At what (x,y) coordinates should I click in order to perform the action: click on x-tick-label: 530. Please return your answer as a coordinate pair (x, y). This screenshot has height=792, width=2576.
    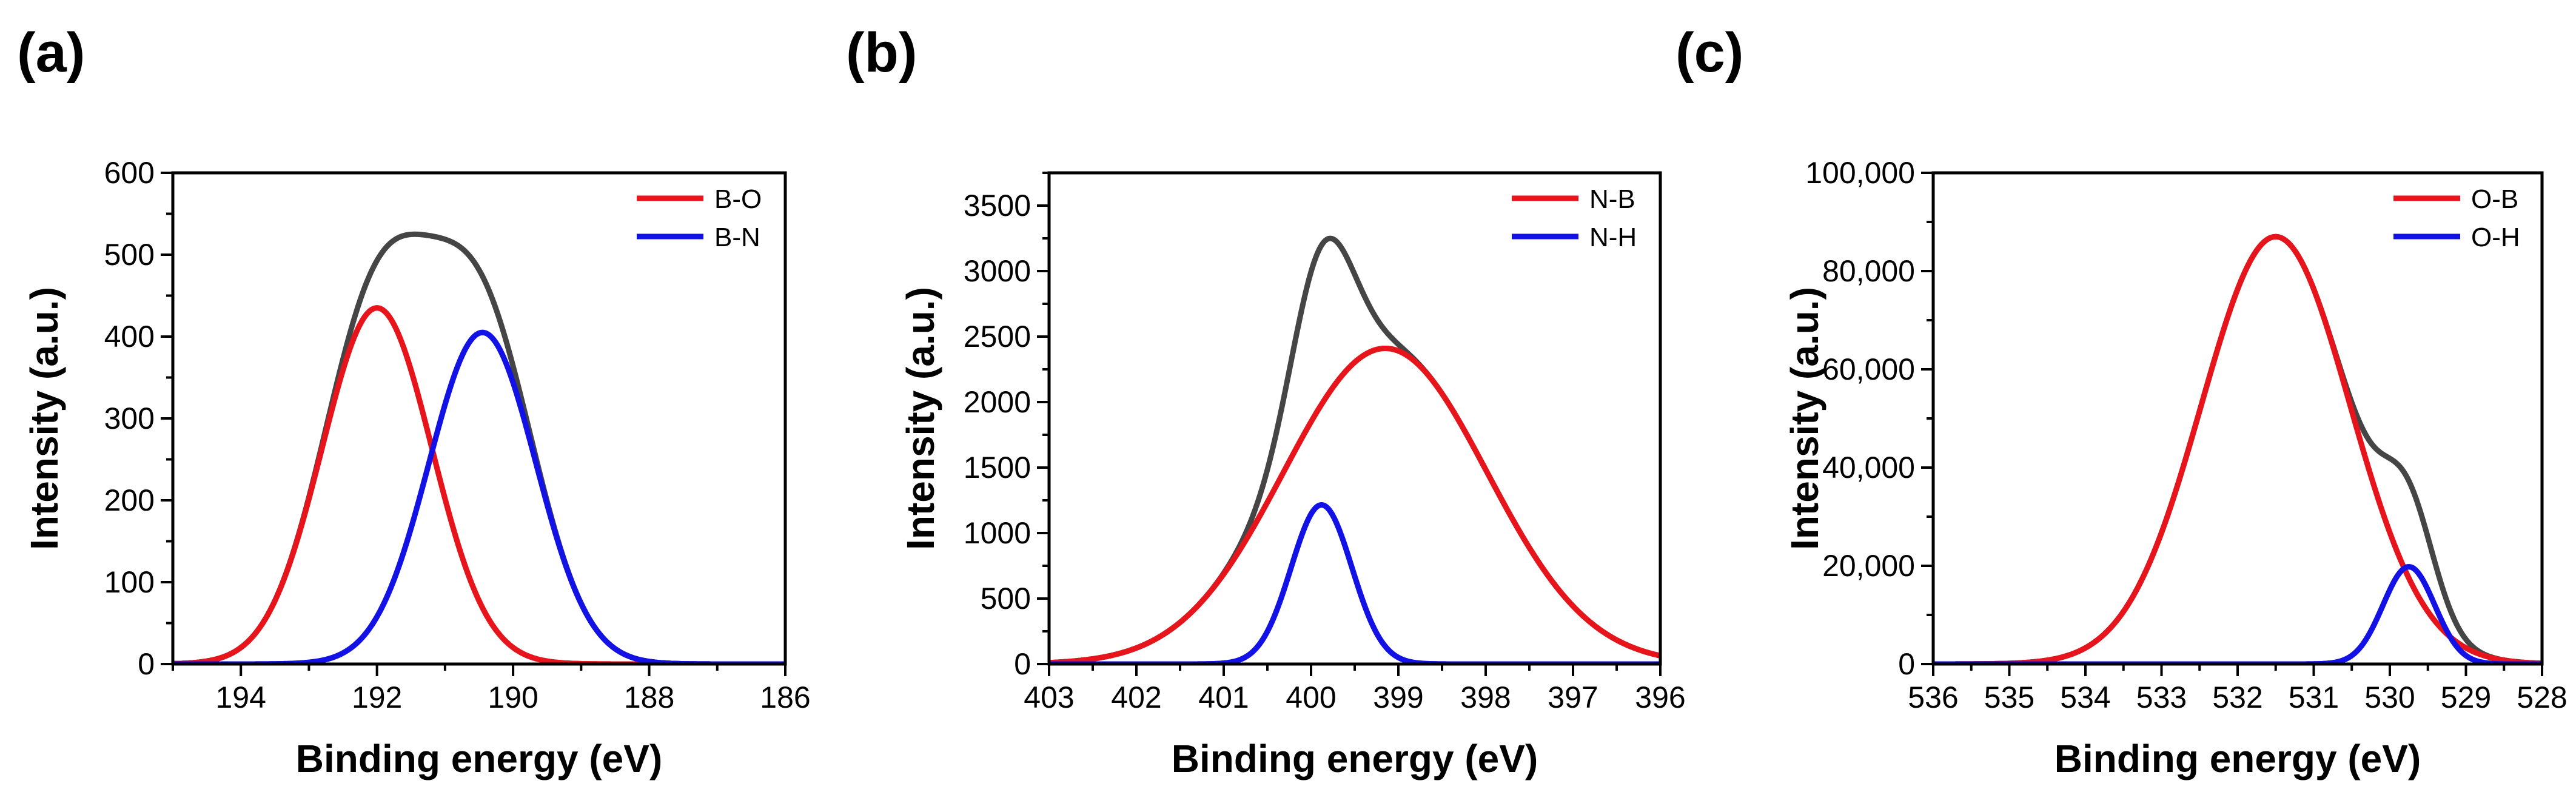
    Looking at the image, I should click on (2389, 697).